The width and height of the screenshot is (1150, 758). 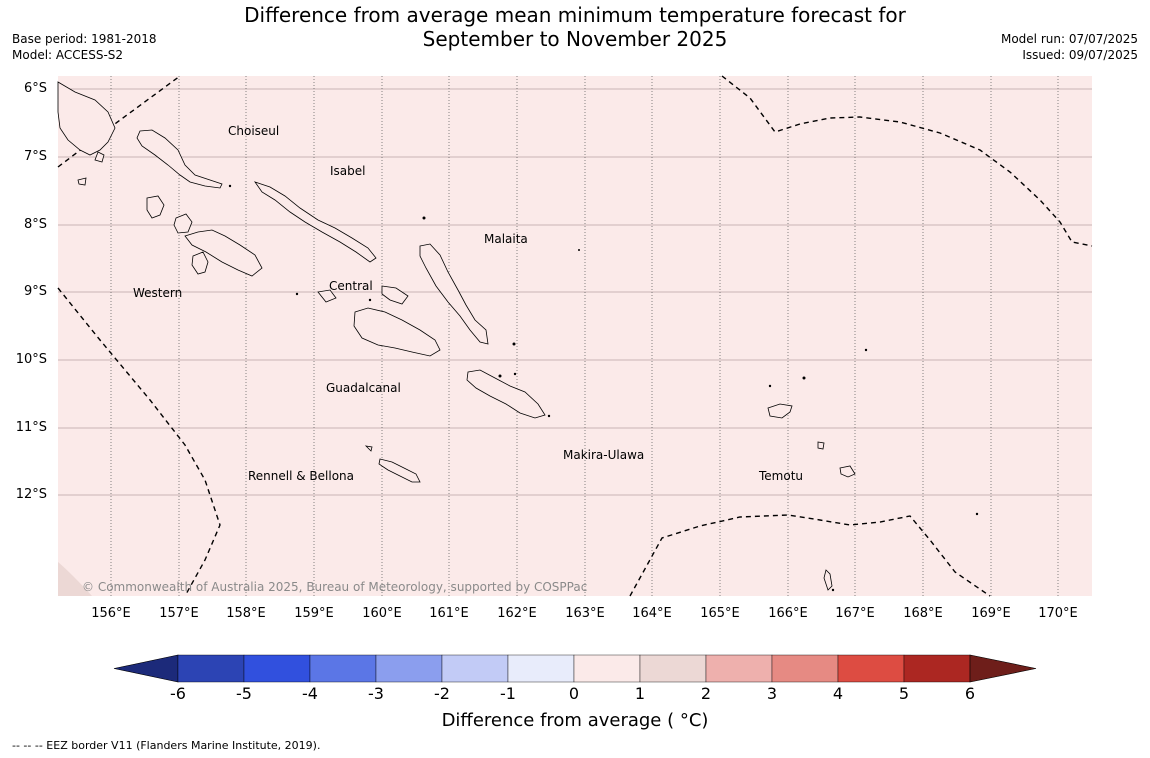 What do you see at coordinates (652, 613) in the screenshot?
I see `lon-label-164e: 164°E` at bounding box center [652, 613].